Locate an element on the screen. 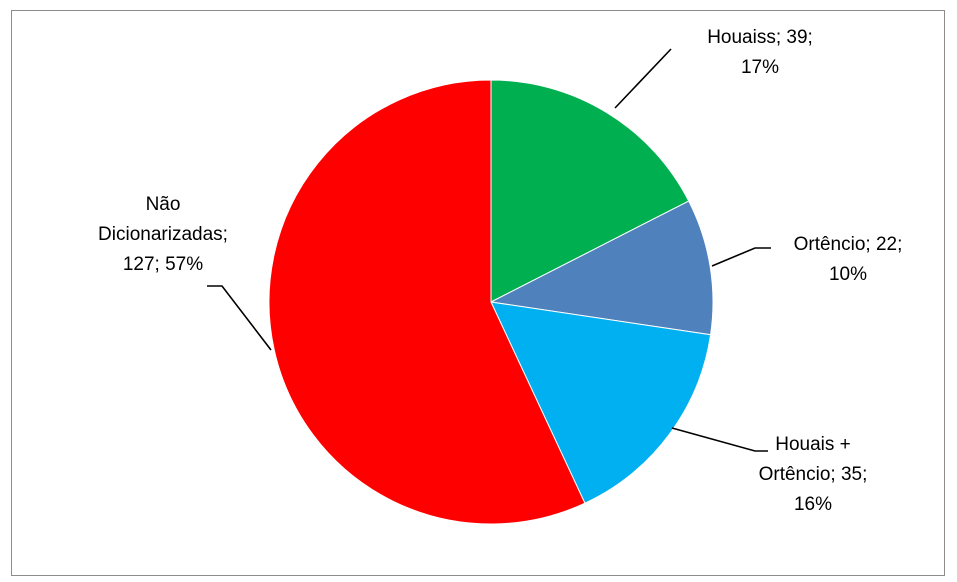 The height and width of the screenshot is (582, 957). data-label-line: Dicionarizadas; is located at coordinates (163, 234).